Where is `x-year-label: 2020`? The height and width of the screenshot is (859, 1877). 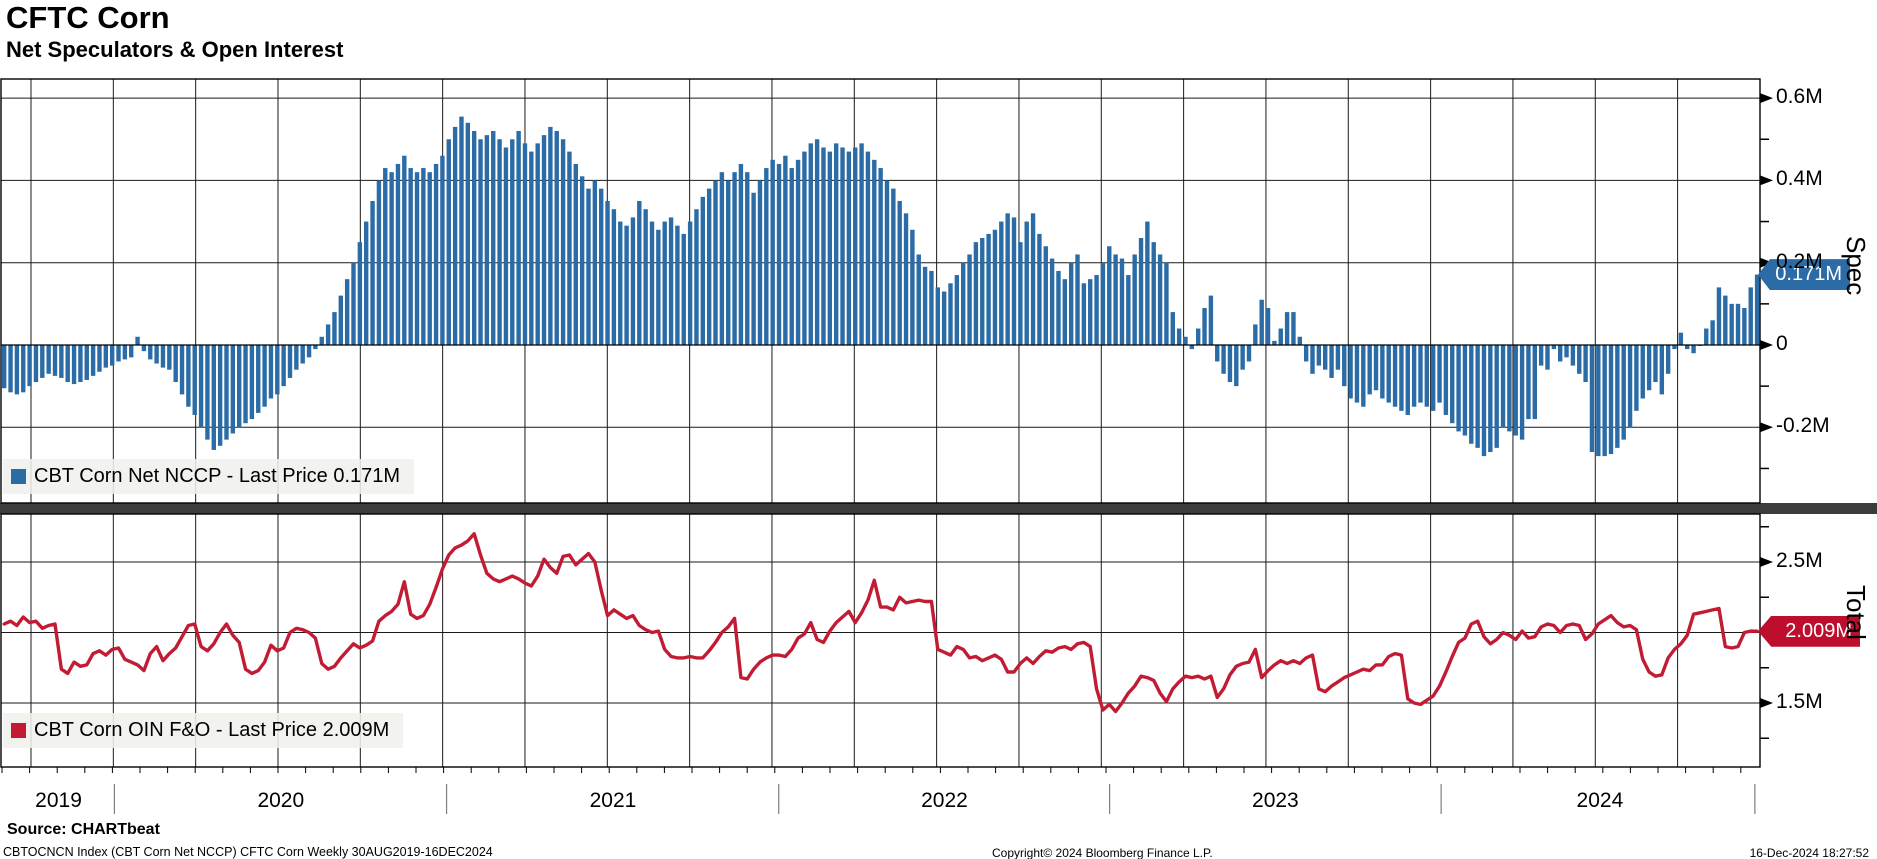
x-year-label: 2020 is located at coordinates (281, 800).